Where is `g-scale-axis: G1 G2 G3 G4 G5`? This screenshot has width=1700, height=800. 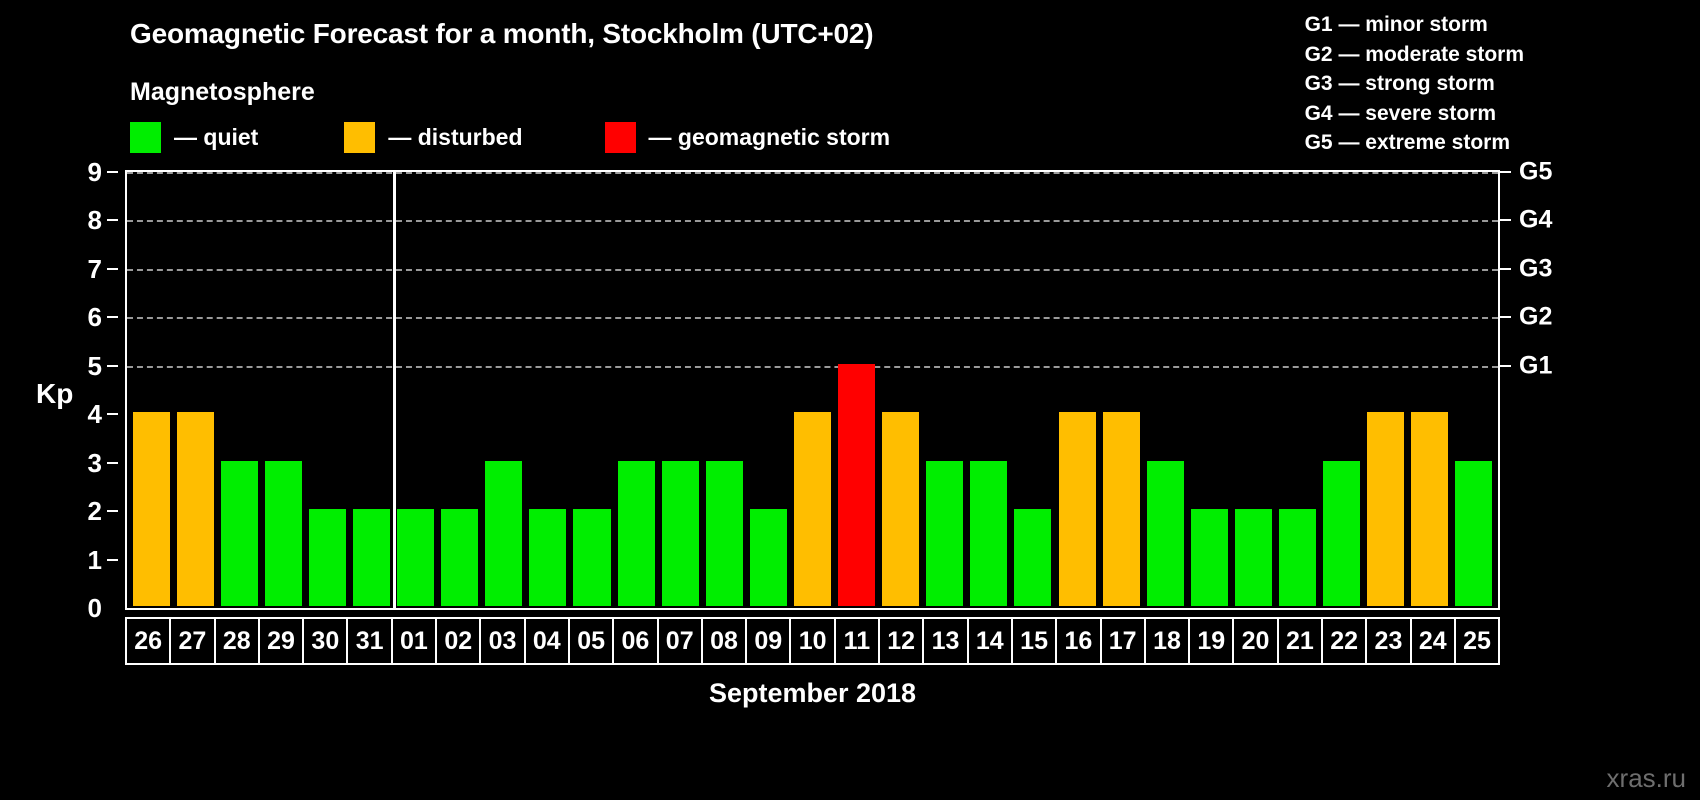
g-scale-axis: G1 G2 G3 G4 G5 is located at coordinates (1540, 384).